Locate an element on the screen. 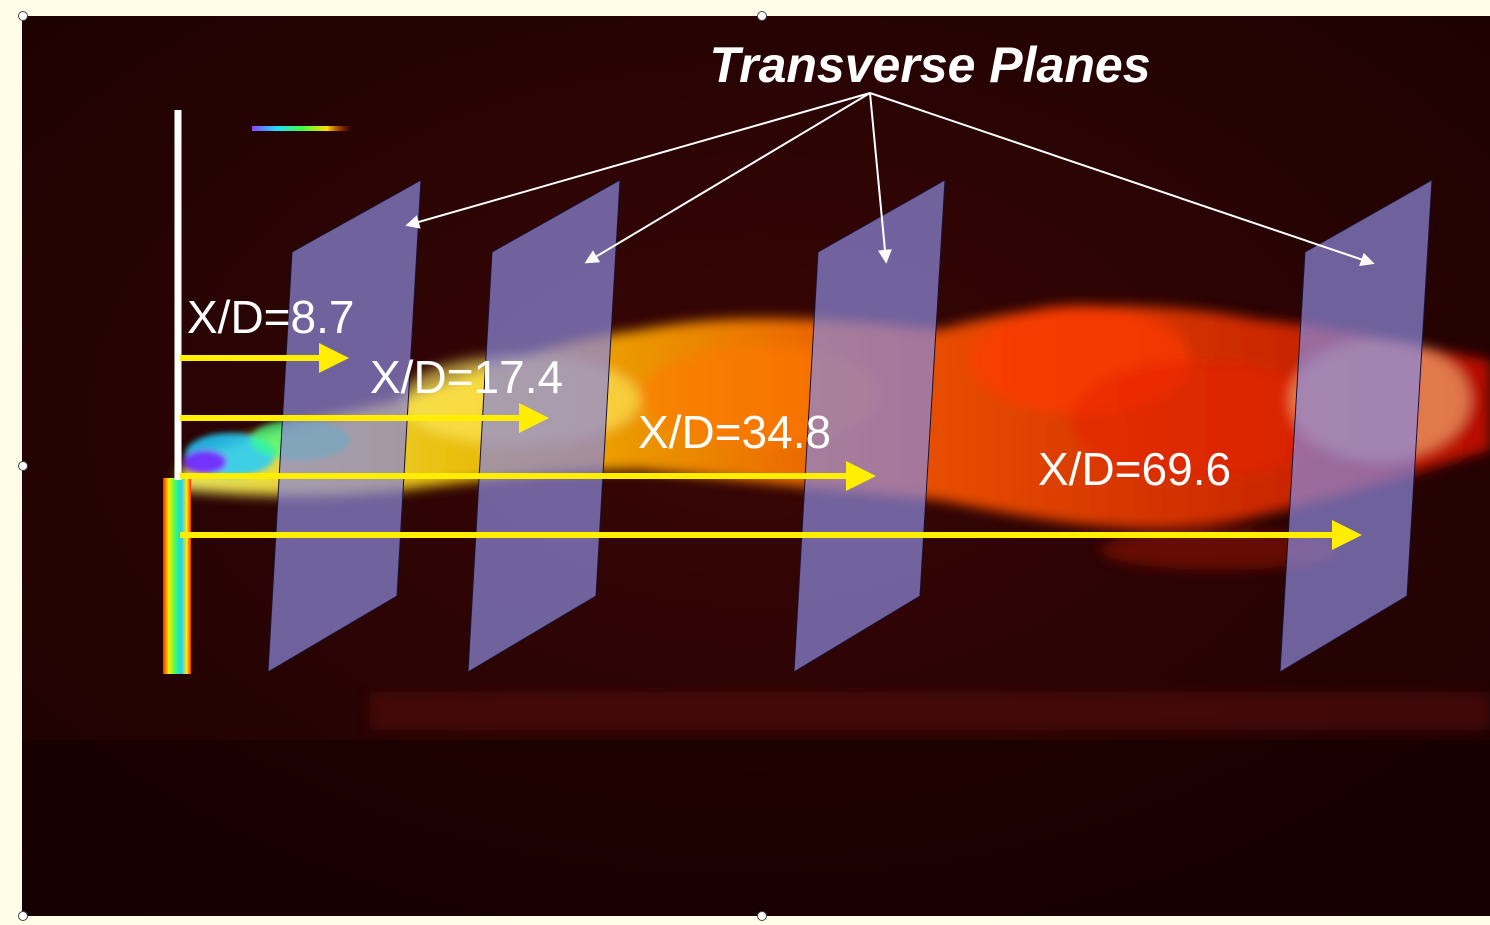 Image resolution: width=1490 pixels, height=925 pixels. colorbar-strip is located at coordinates (302, 128).